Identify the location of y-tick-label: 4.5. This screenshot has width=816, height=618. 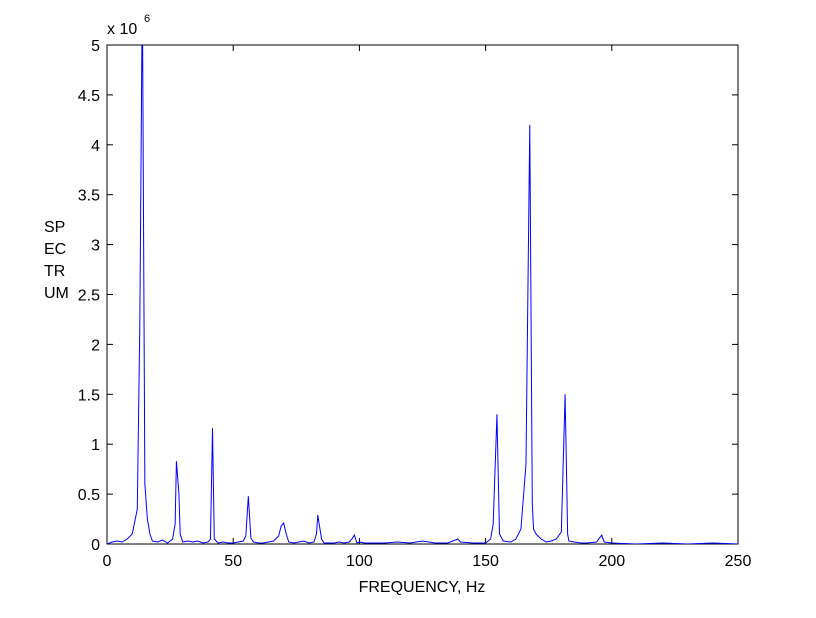
(89, 96).